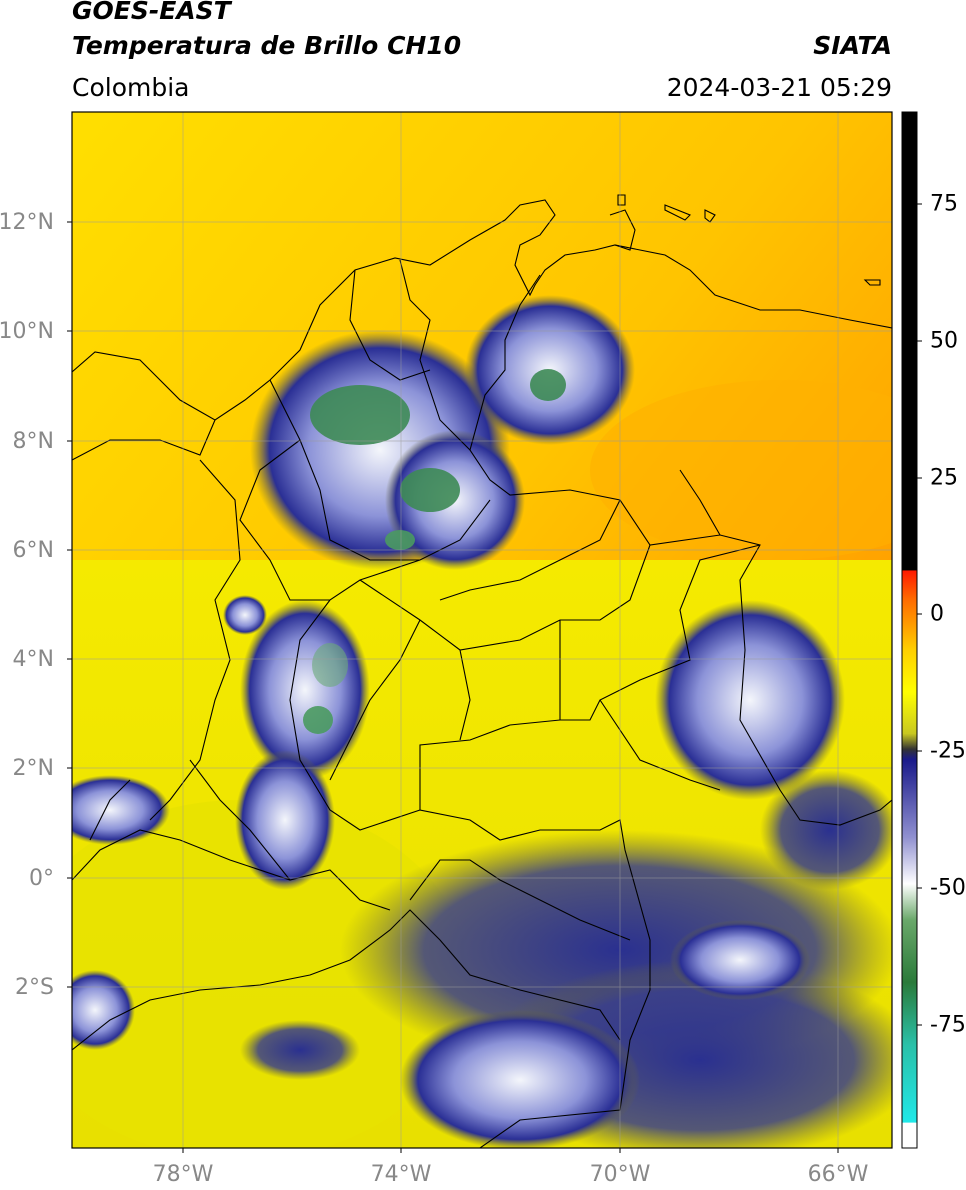  Describe the element at coordinates (944, 478) in the screenshot. I see `colorbar-label: 25` at that location.